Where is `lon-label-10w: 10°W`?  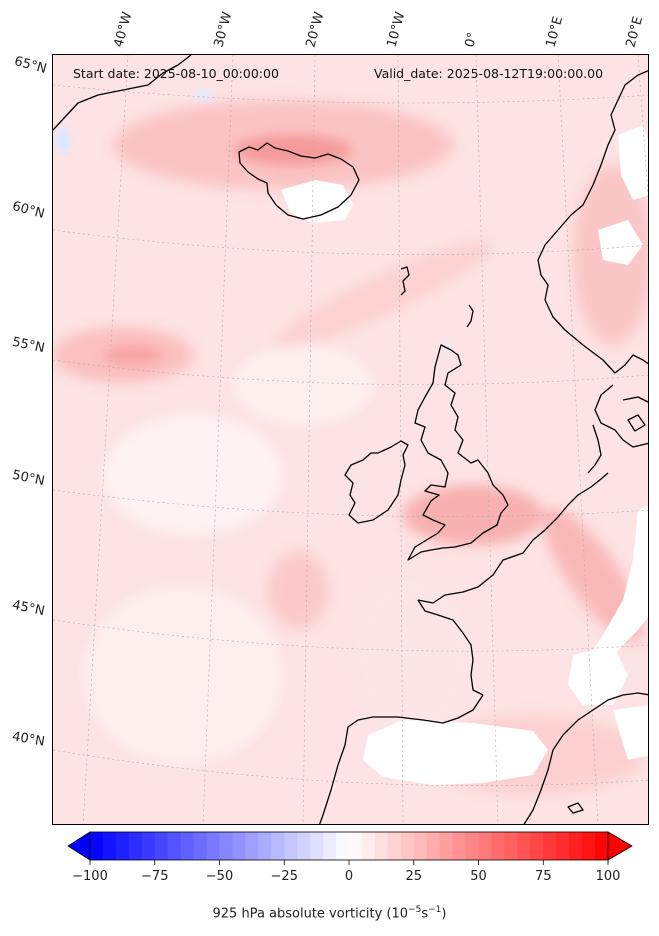
lon-label-10w: 10°W is located at coordinates (396, 29).